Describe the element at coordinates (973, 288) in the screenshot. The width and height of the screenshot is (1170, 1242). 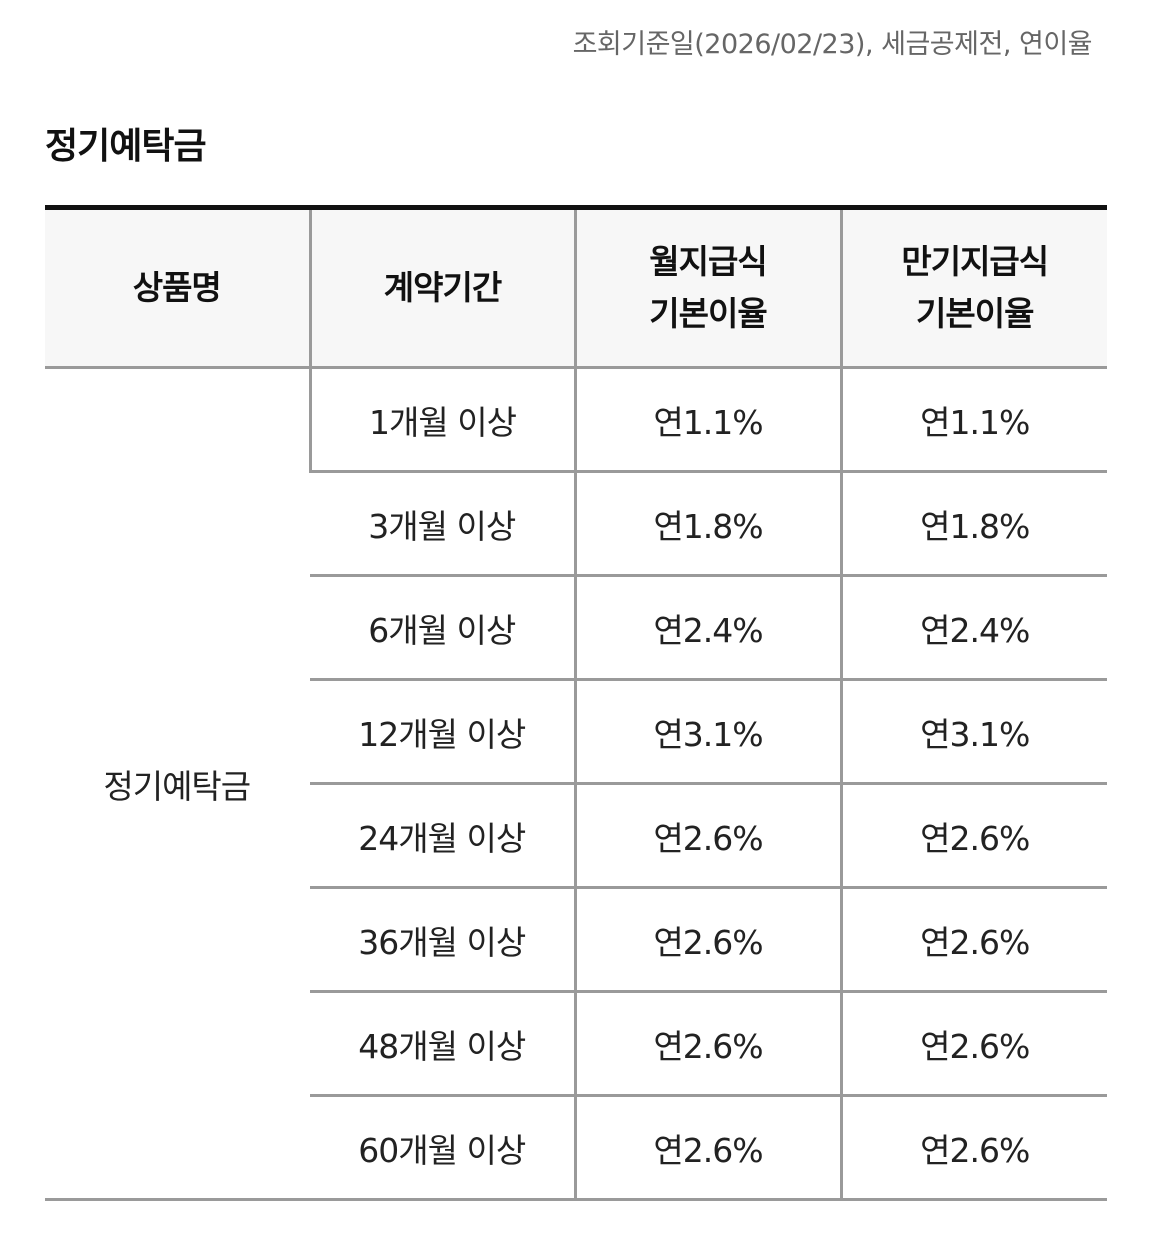
I see `header-maturity-rate: 만기지급식 기본이율` at that location.